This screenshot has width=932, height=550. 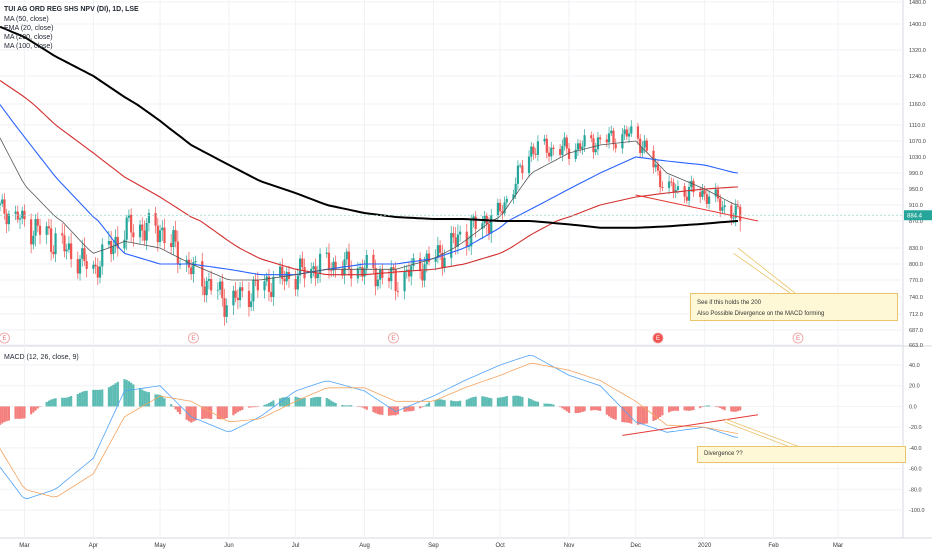 I want to click on indicator-ema20-label: EMA (20, close), so click(x=29, y=28).